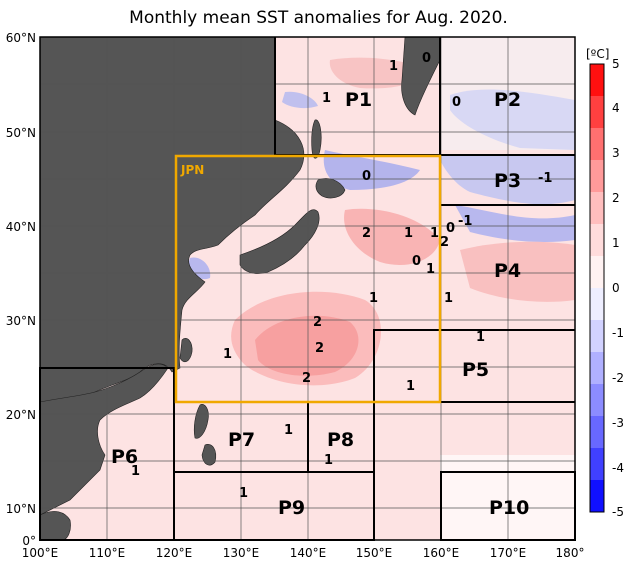 This screenshot has width=637, height=564. I want to click on near-zero-area-p10, so click(507, 497).